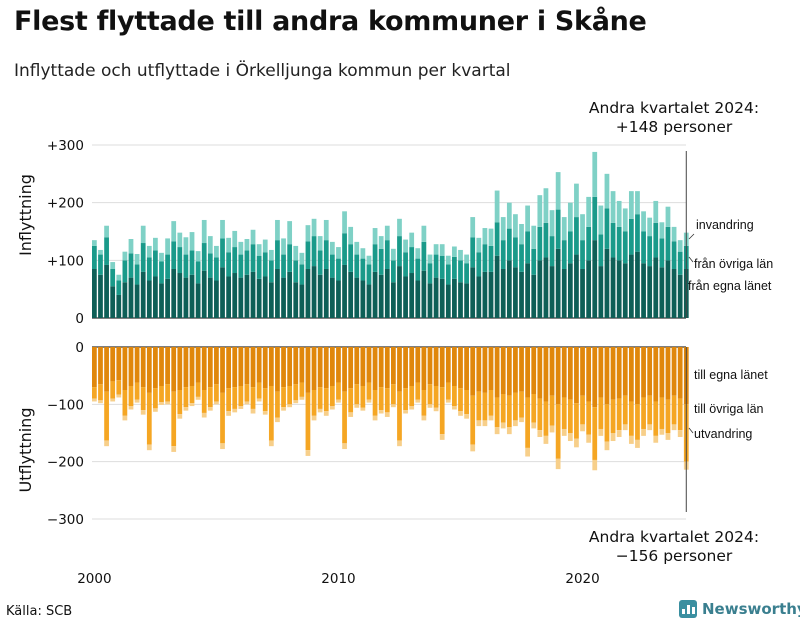 The height and width of the screenshot is (625, 800). Describe the element at coordinates (674, 556) in the screenshot. I see `annotation-outflow-line2: −156 personer` at that location.